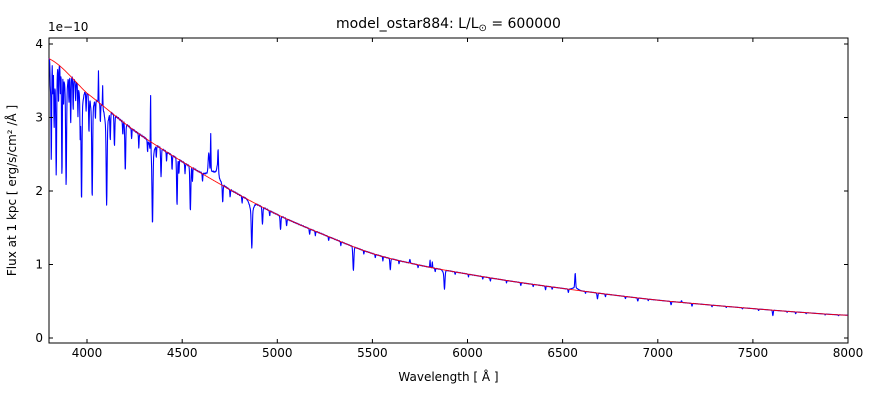 This screenshot has width=880, height=404. I want to click on sun-symbol: ⊙, so click(483, 28).